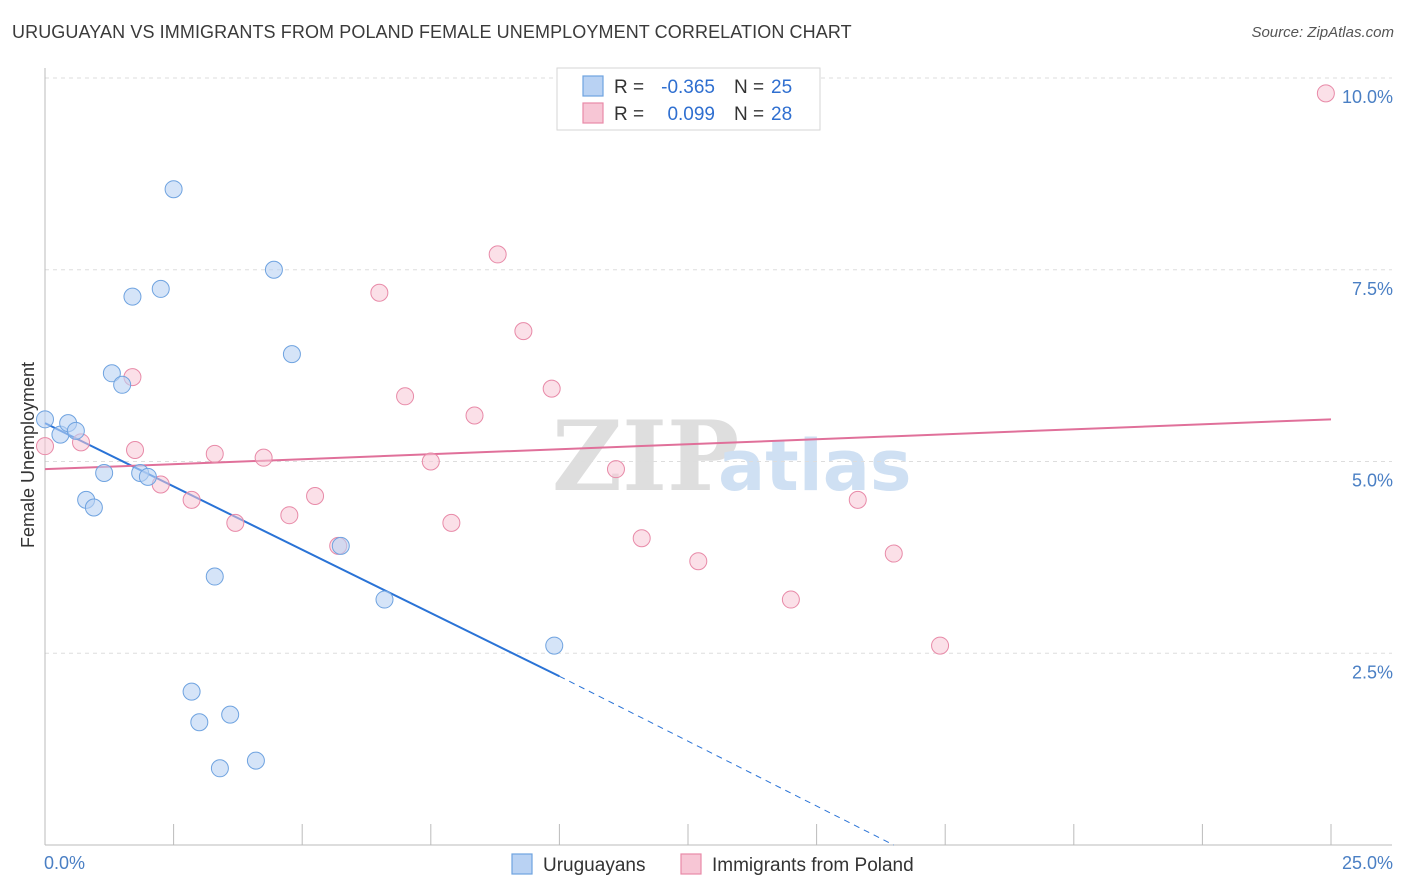  Describe the element at coordinates (688, 87) in the screenshot. I see `legend-r-value-1: -0.365` at that location.